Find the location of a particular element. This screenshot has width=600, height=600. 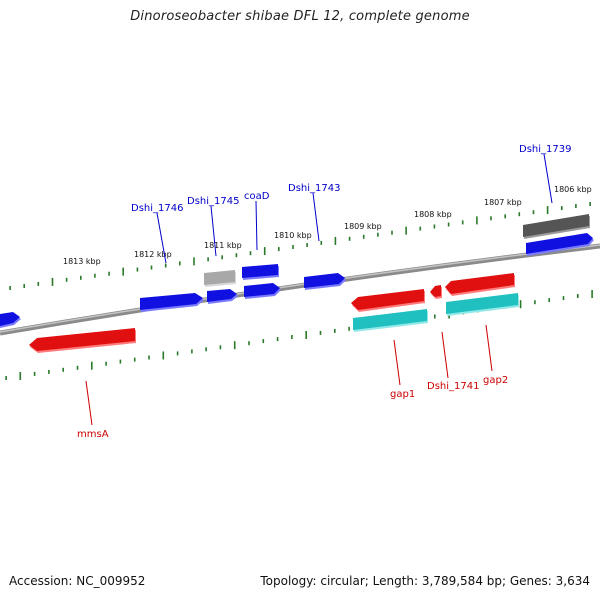

gene-dshi-1743-group is located at coordinates (325, 281).